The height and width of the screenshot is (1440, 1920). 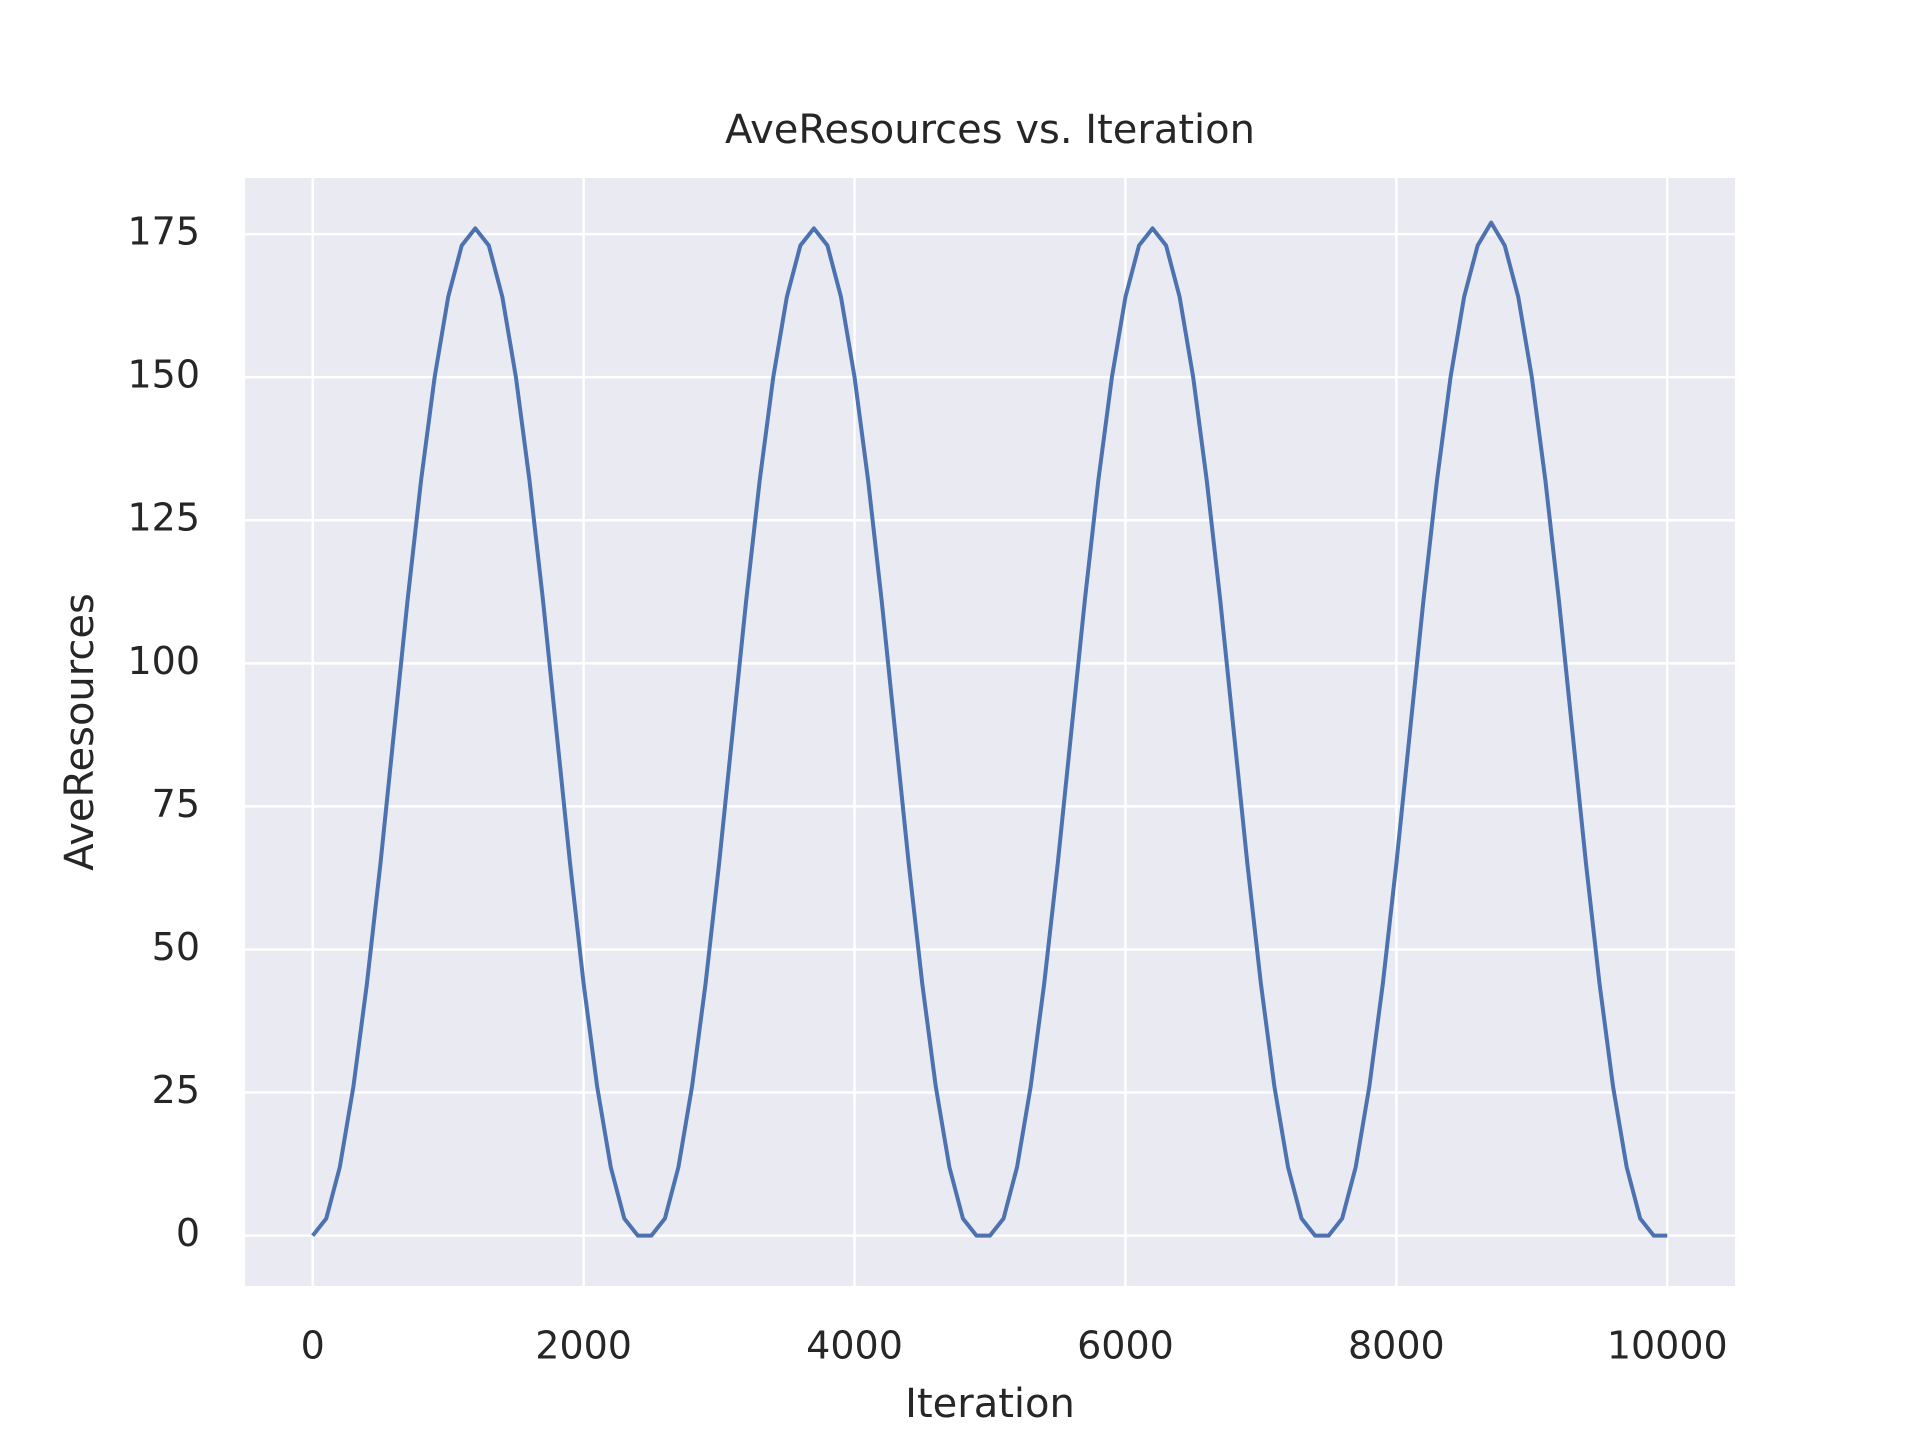 What do you see at coordinates (163, 518) in the screenshot?
I see `y-tick-label: 125` at bounding box center [163, 518].